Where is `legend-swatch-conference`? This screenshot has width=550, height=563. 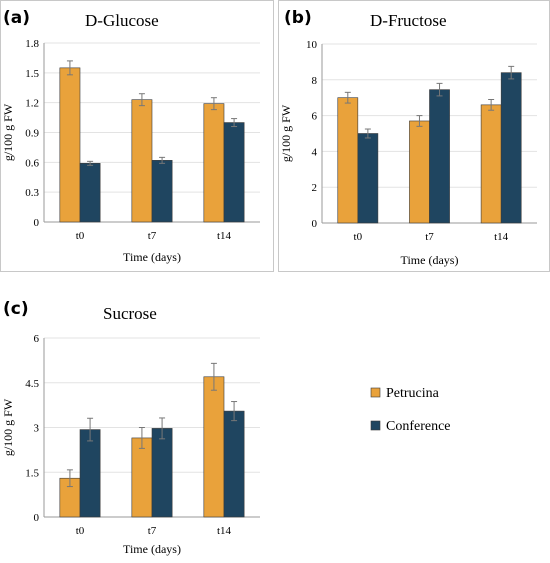 legend-swatch-conference is located at coordinates (375, 425).